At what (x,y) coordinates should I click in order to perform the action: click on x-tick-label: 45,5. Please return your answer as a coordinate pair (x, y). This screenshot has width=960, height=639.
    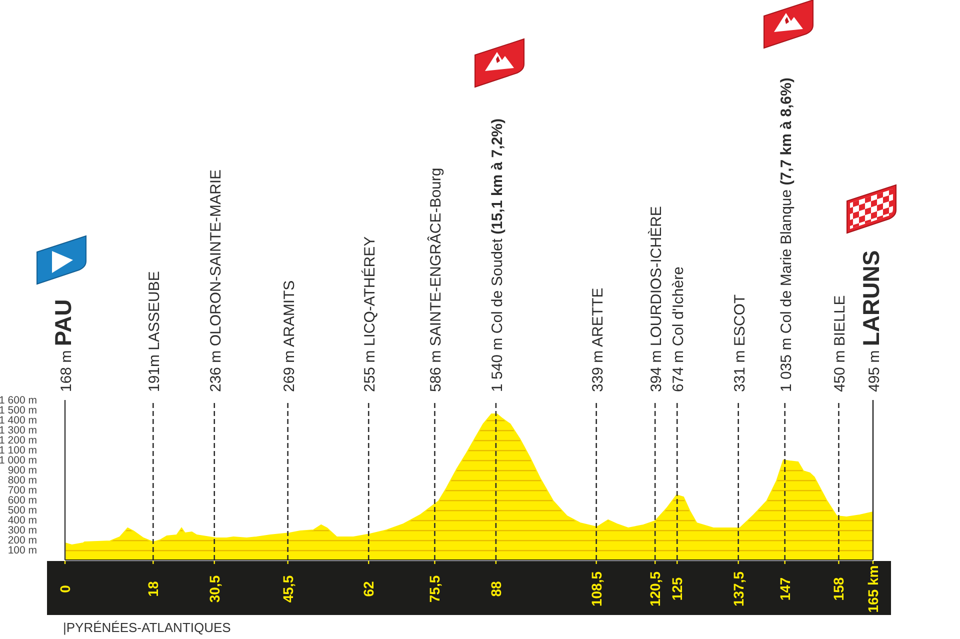
    Looking at the image, I should click on (288, 589).